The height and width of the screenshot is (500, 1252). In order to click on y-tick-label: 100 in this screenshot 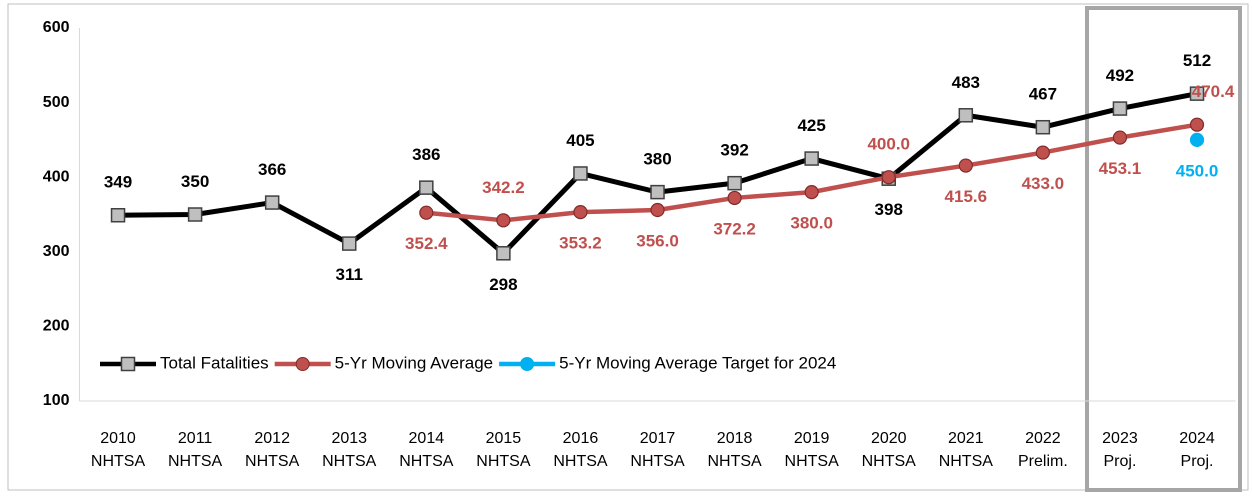, I will do `click(56, 400)`.